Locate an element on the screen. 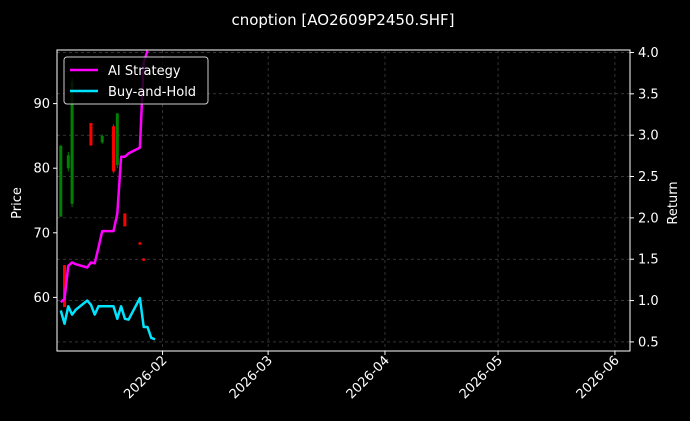  y-tick-label-3: 90 is located at coordinates (41, 104).